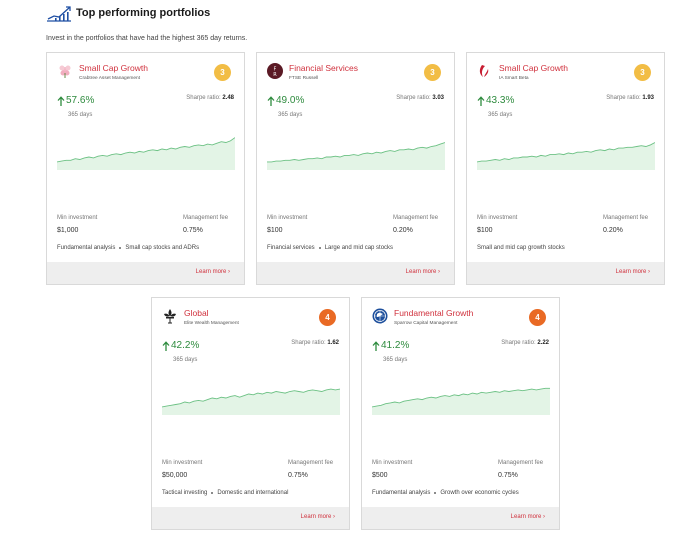 The height and width of the screenshot is (557, 698). I want to click on portfolio-manager: Sparrow Capital Management, so click(426, 323).